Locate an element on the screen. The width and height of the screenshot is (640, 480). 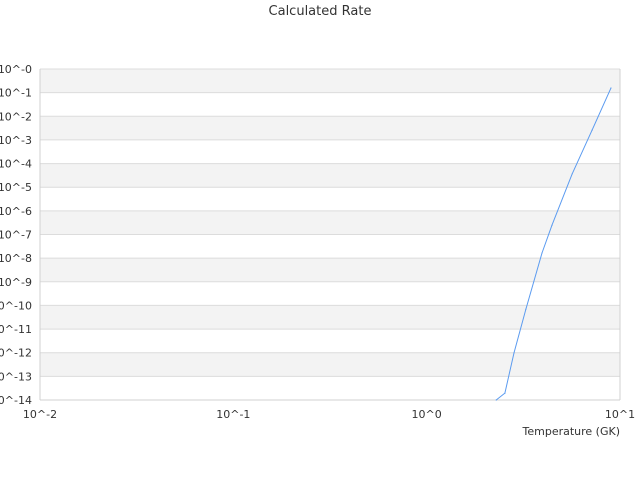
y-tick-label: 10^-8 is located at coordinates (16, 258).